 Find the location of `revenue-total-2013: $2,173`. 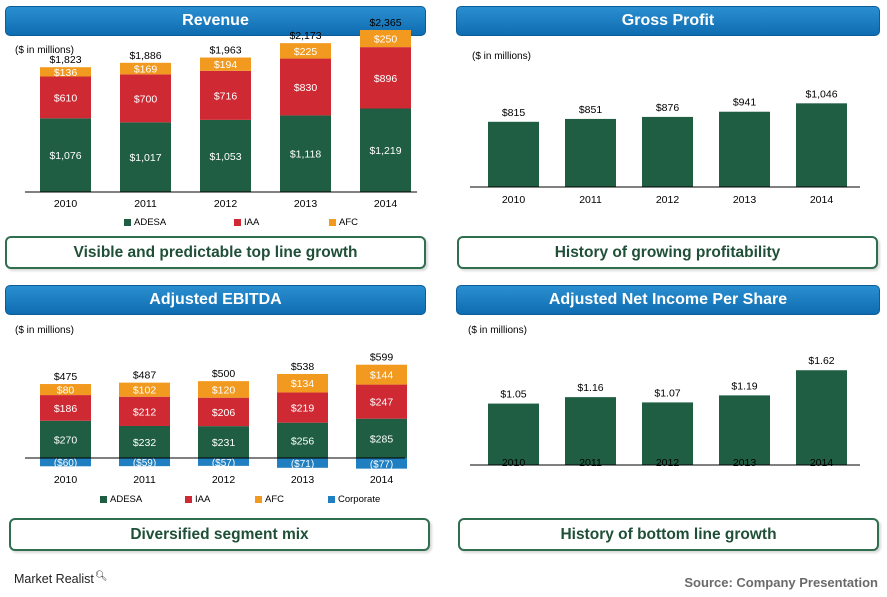

revenue-total-2013: $2,173 is located at coordinates (305, 36).